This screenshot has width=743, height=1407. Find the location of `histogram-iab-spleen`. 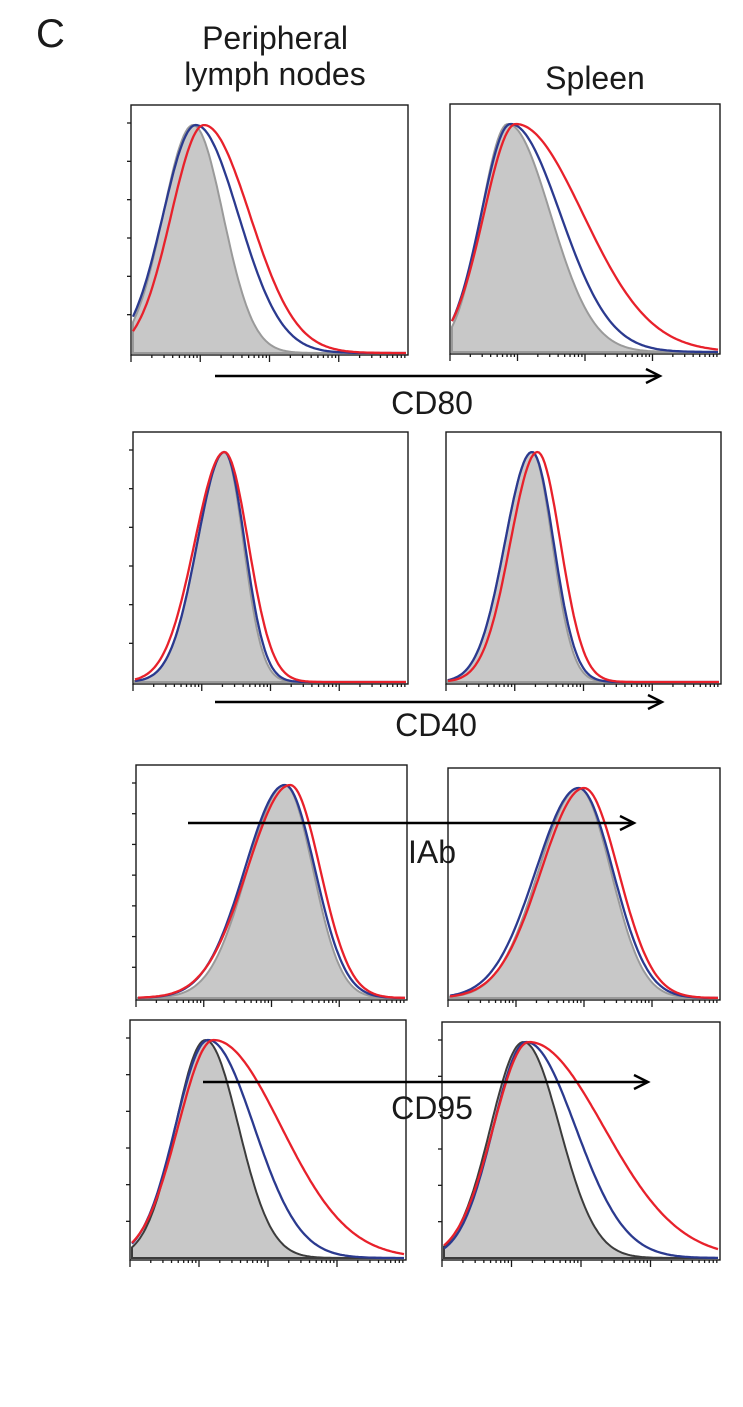

histogram-iab-spleen is located at coordinates (584, 887).